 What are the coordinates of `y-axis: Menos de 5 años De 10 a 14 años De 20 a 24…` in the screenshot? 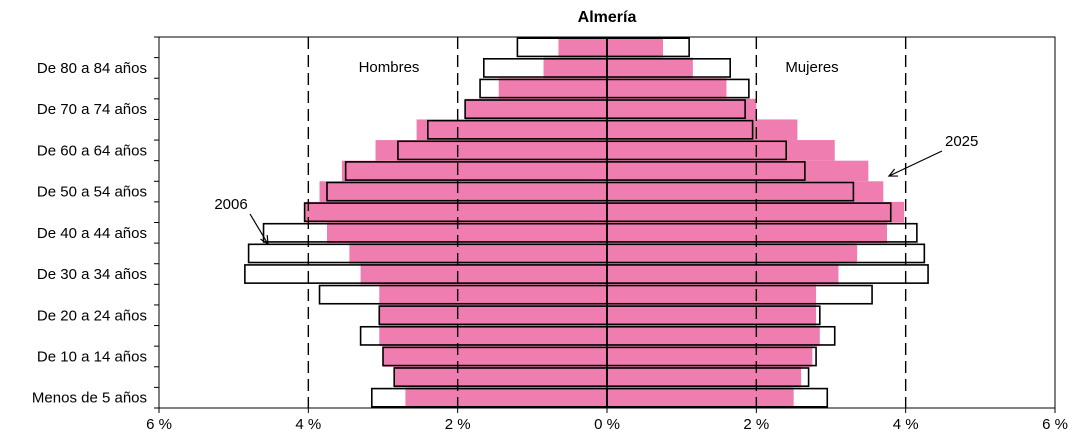 It's located at (95, 222).